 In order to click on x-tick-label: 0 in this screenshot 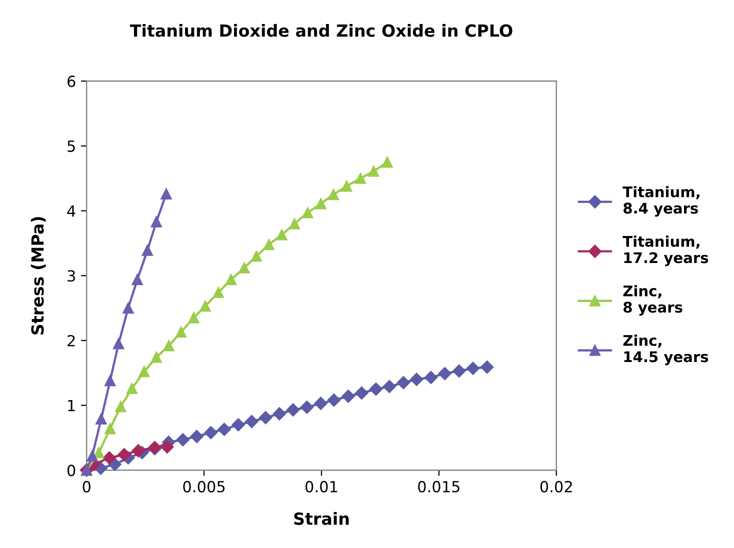, I will do `click(86, 486)`.